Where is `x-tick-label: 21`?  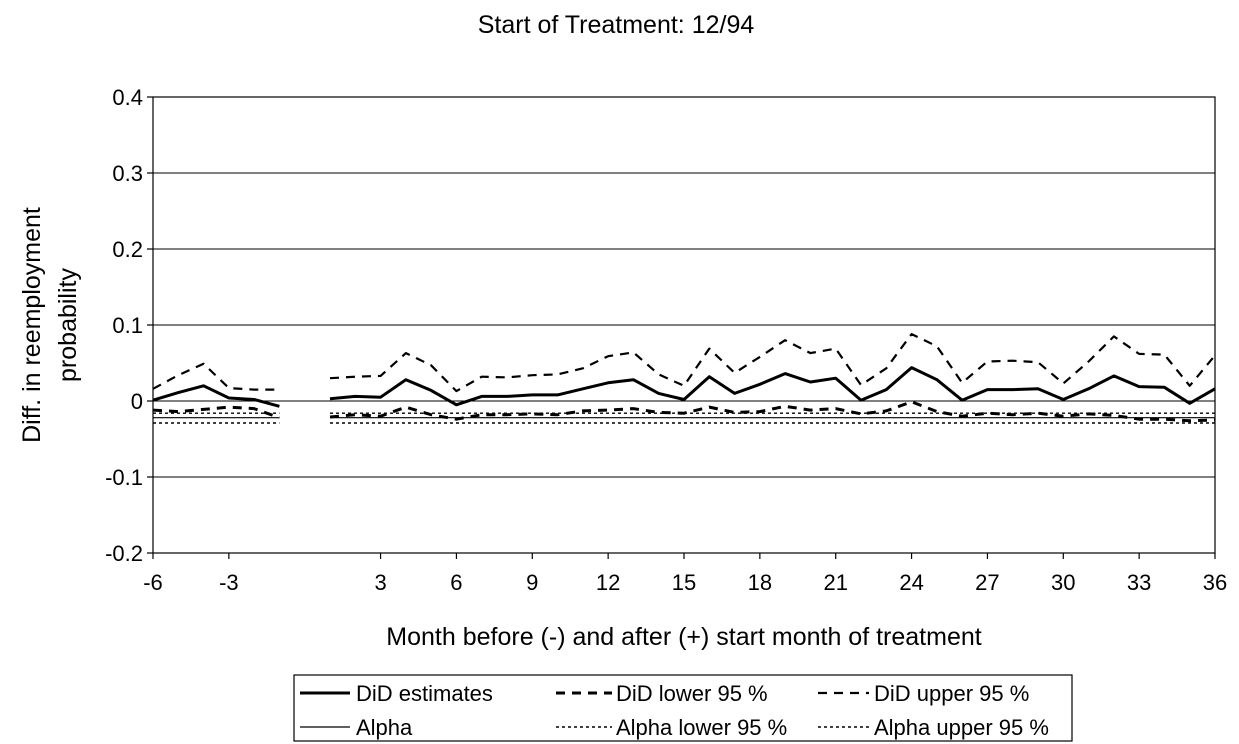
x-tick-label: 21 is located at coordinates (835, 582).